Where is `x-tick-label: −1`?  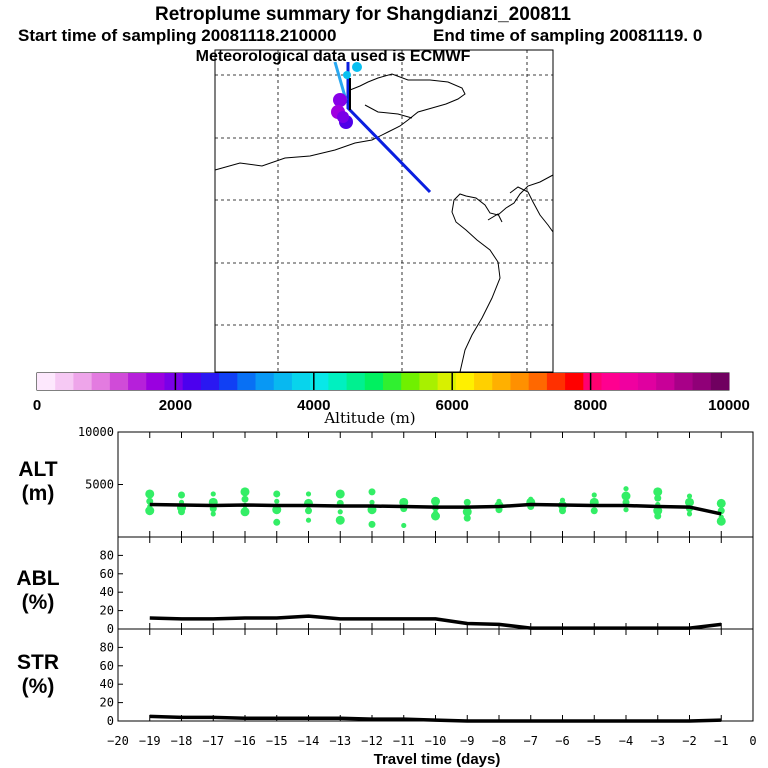
x-tick-label: −1 is located at coordinates (721, 741).